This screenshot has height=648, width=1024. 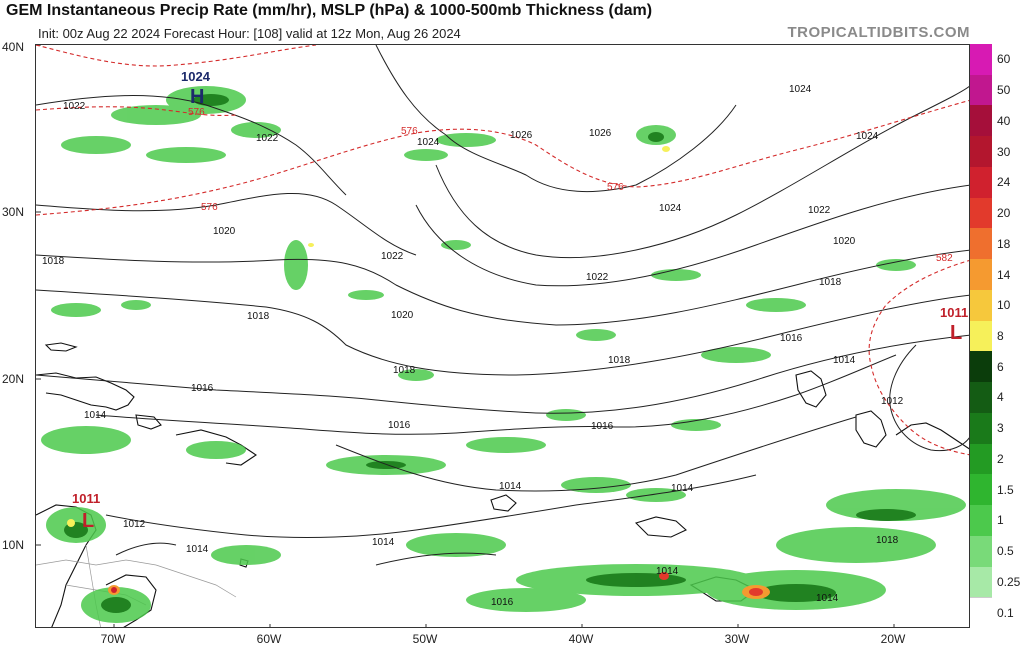 What do you see at coordinates (600, 133) in the screenshot?
I see `isobar-label: 1026` at bounding box center [600, 133].